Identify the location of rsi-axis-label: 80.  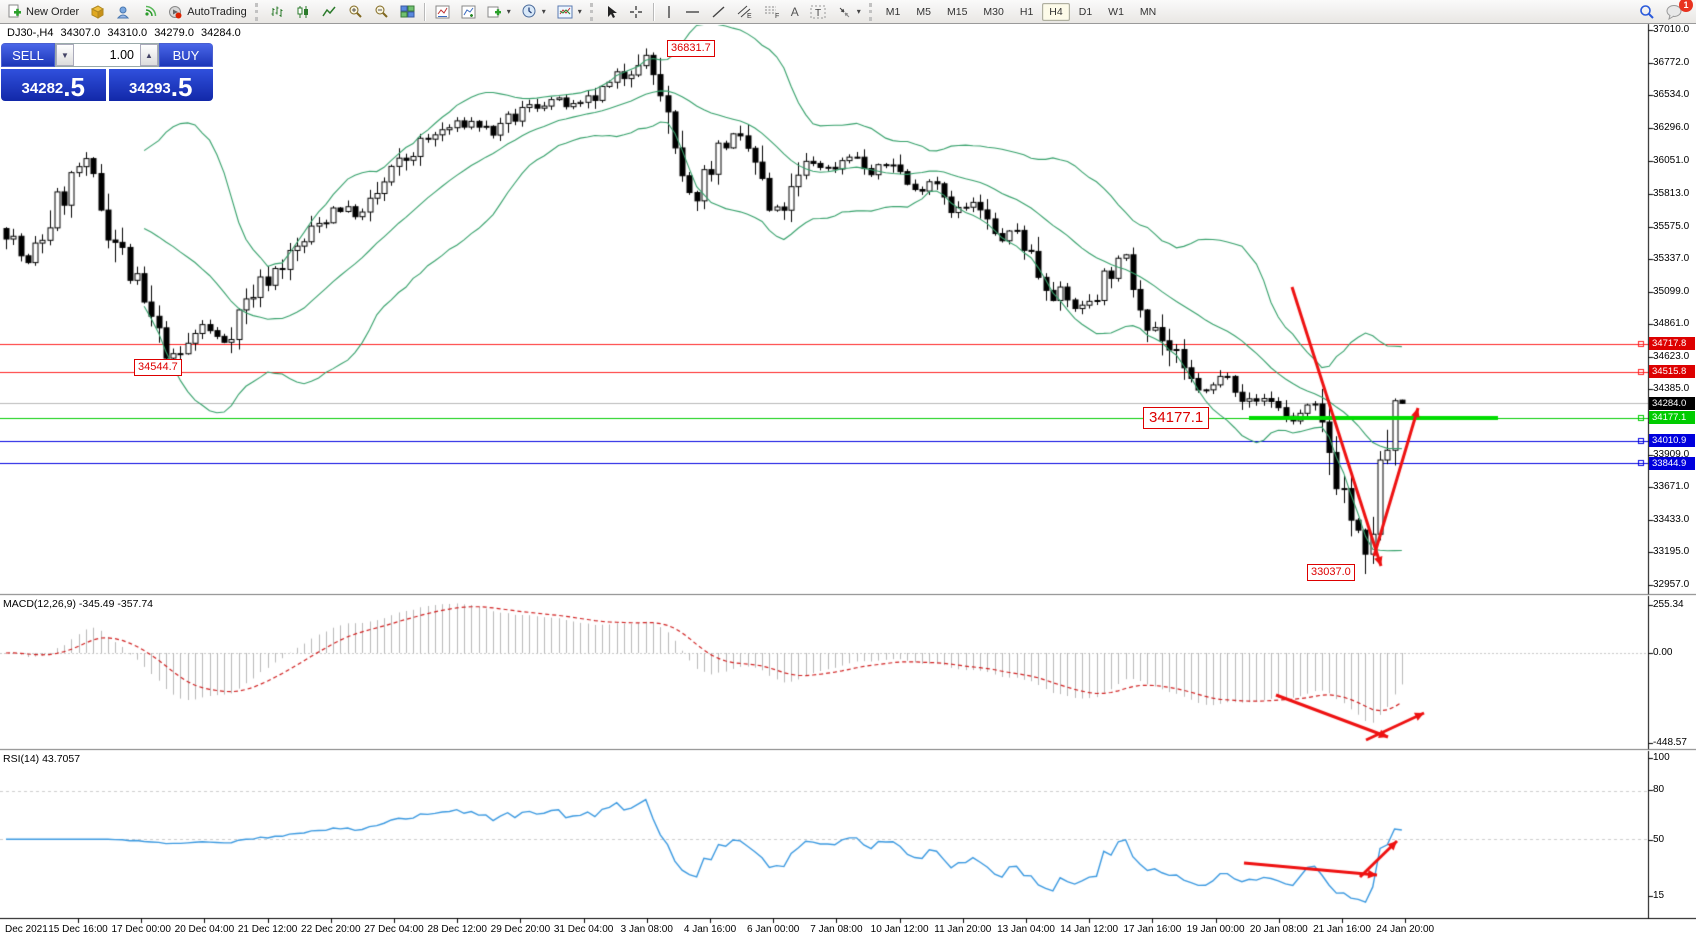
(1659, 789).